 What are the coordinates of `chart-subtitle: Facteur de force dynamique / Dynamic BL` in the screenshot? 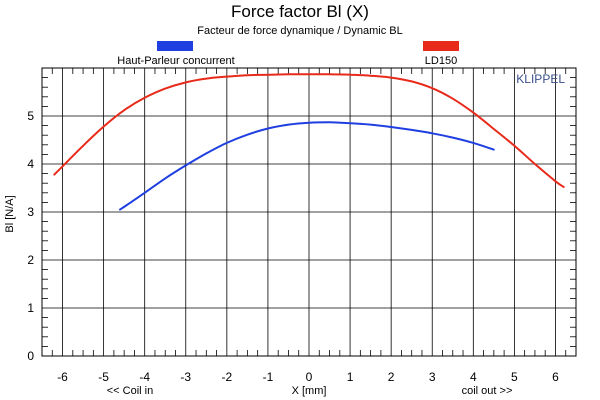 It's located at (299, 31).